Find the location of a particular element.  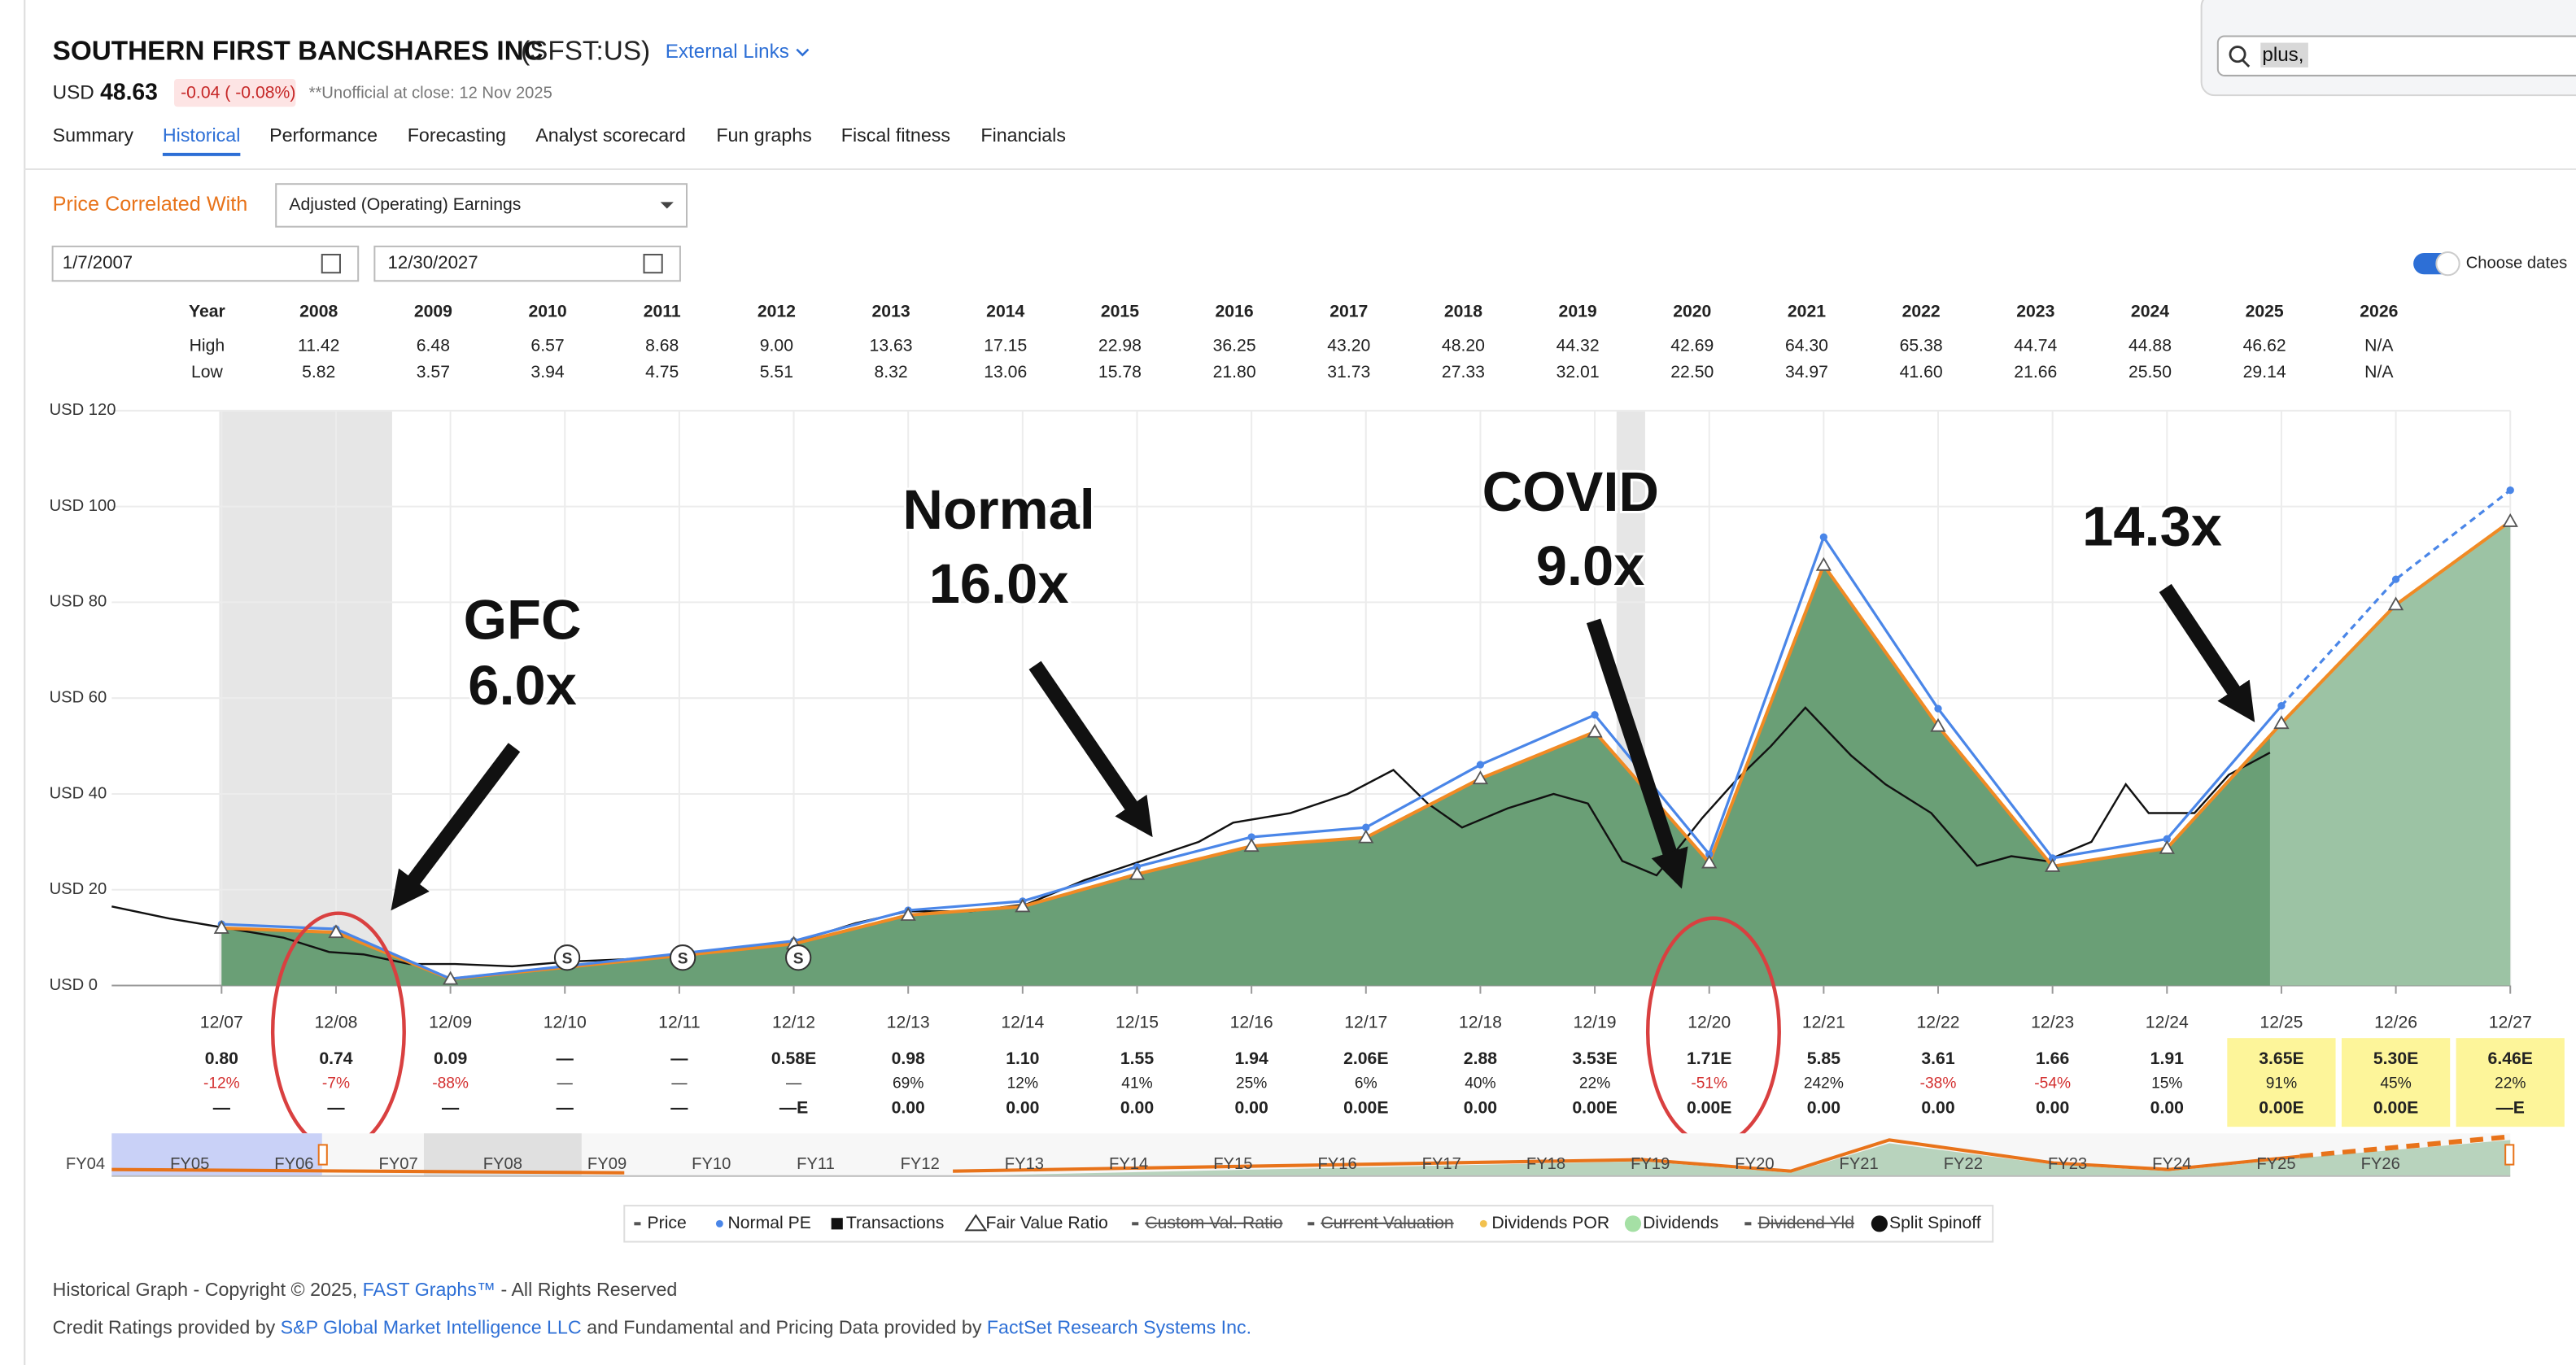

start-date-input is located at coordinates (205, 263).